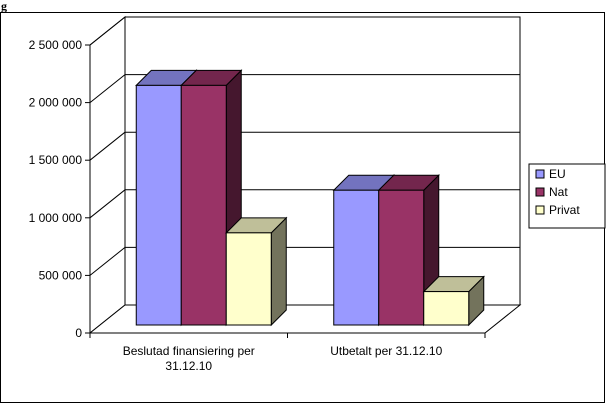 The height and width of the screenshot is (403, 614). Describe the element at coordinates (558, 192) in the screenshot. I see `legend-label: Nat` at that location.